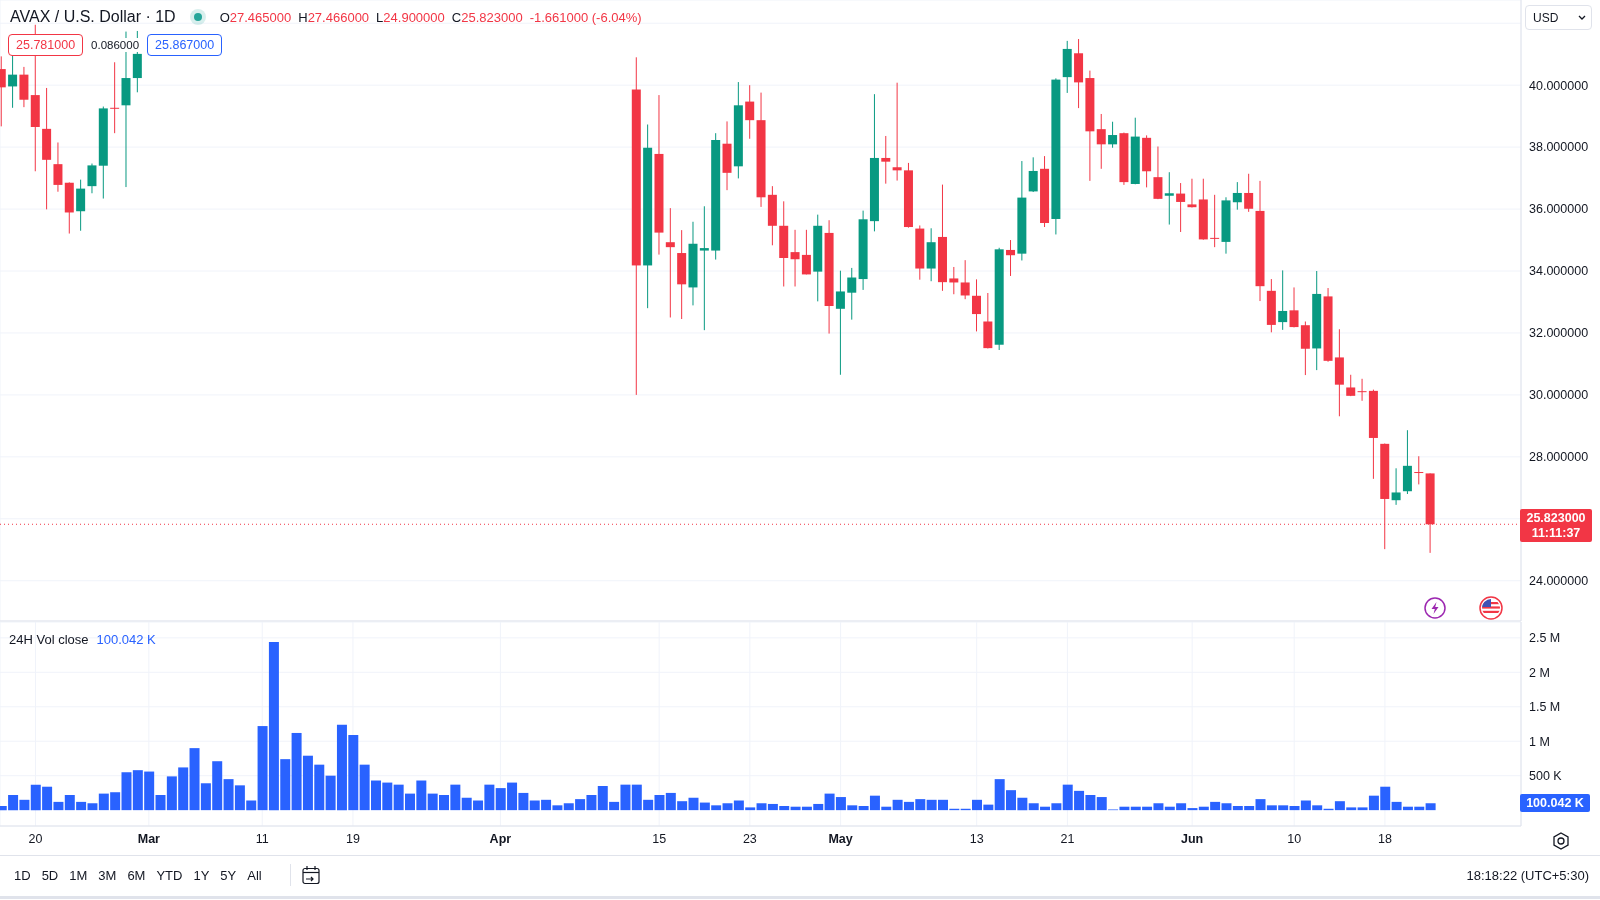  I want to click on x-tick-label: Mar, so click(149, 838).